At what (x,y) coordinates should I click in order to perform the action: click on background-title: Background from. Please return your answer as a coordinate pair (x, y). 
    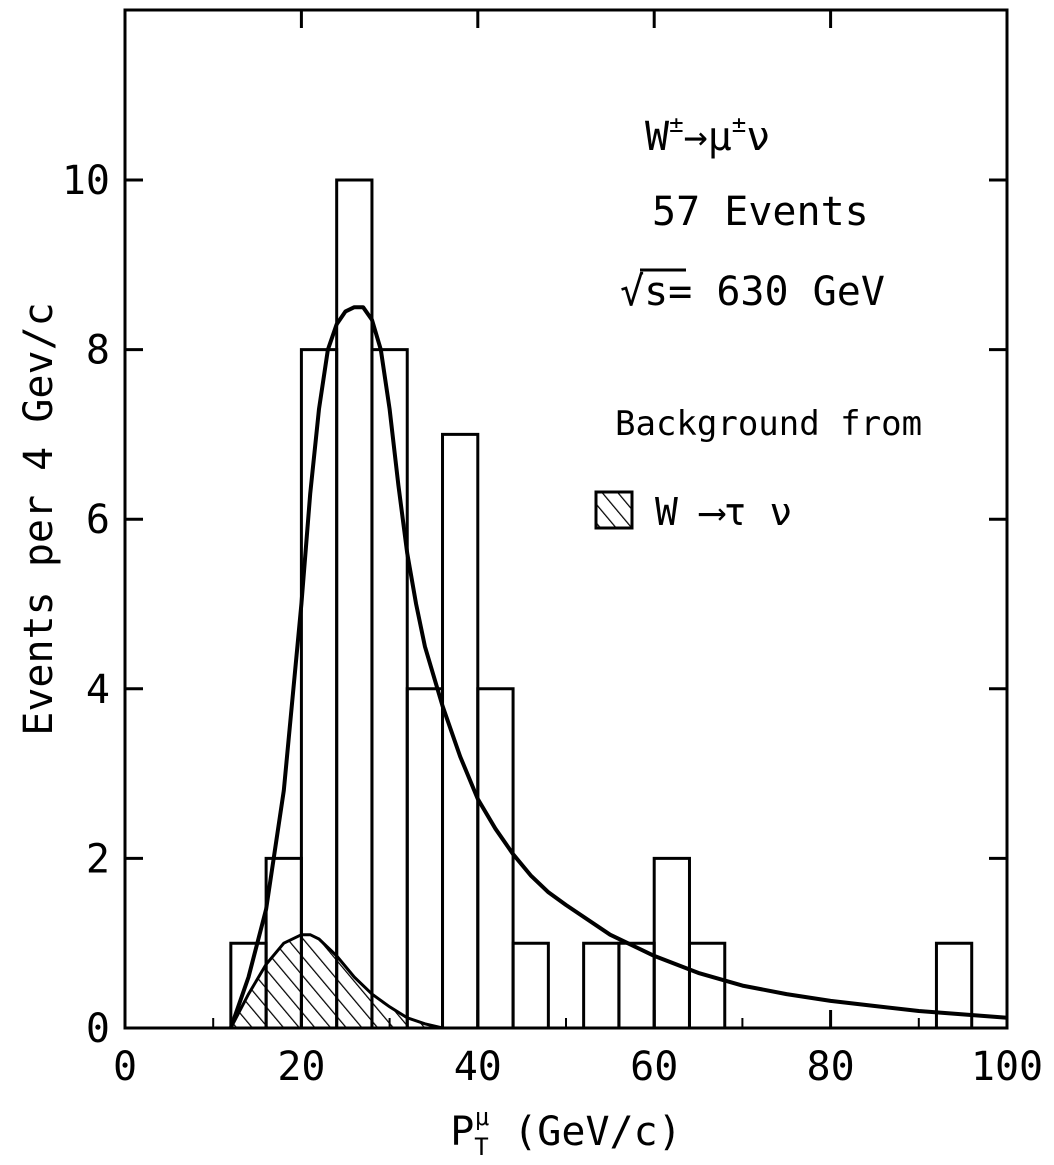
    Looking at the image, I should click on (768, 424).